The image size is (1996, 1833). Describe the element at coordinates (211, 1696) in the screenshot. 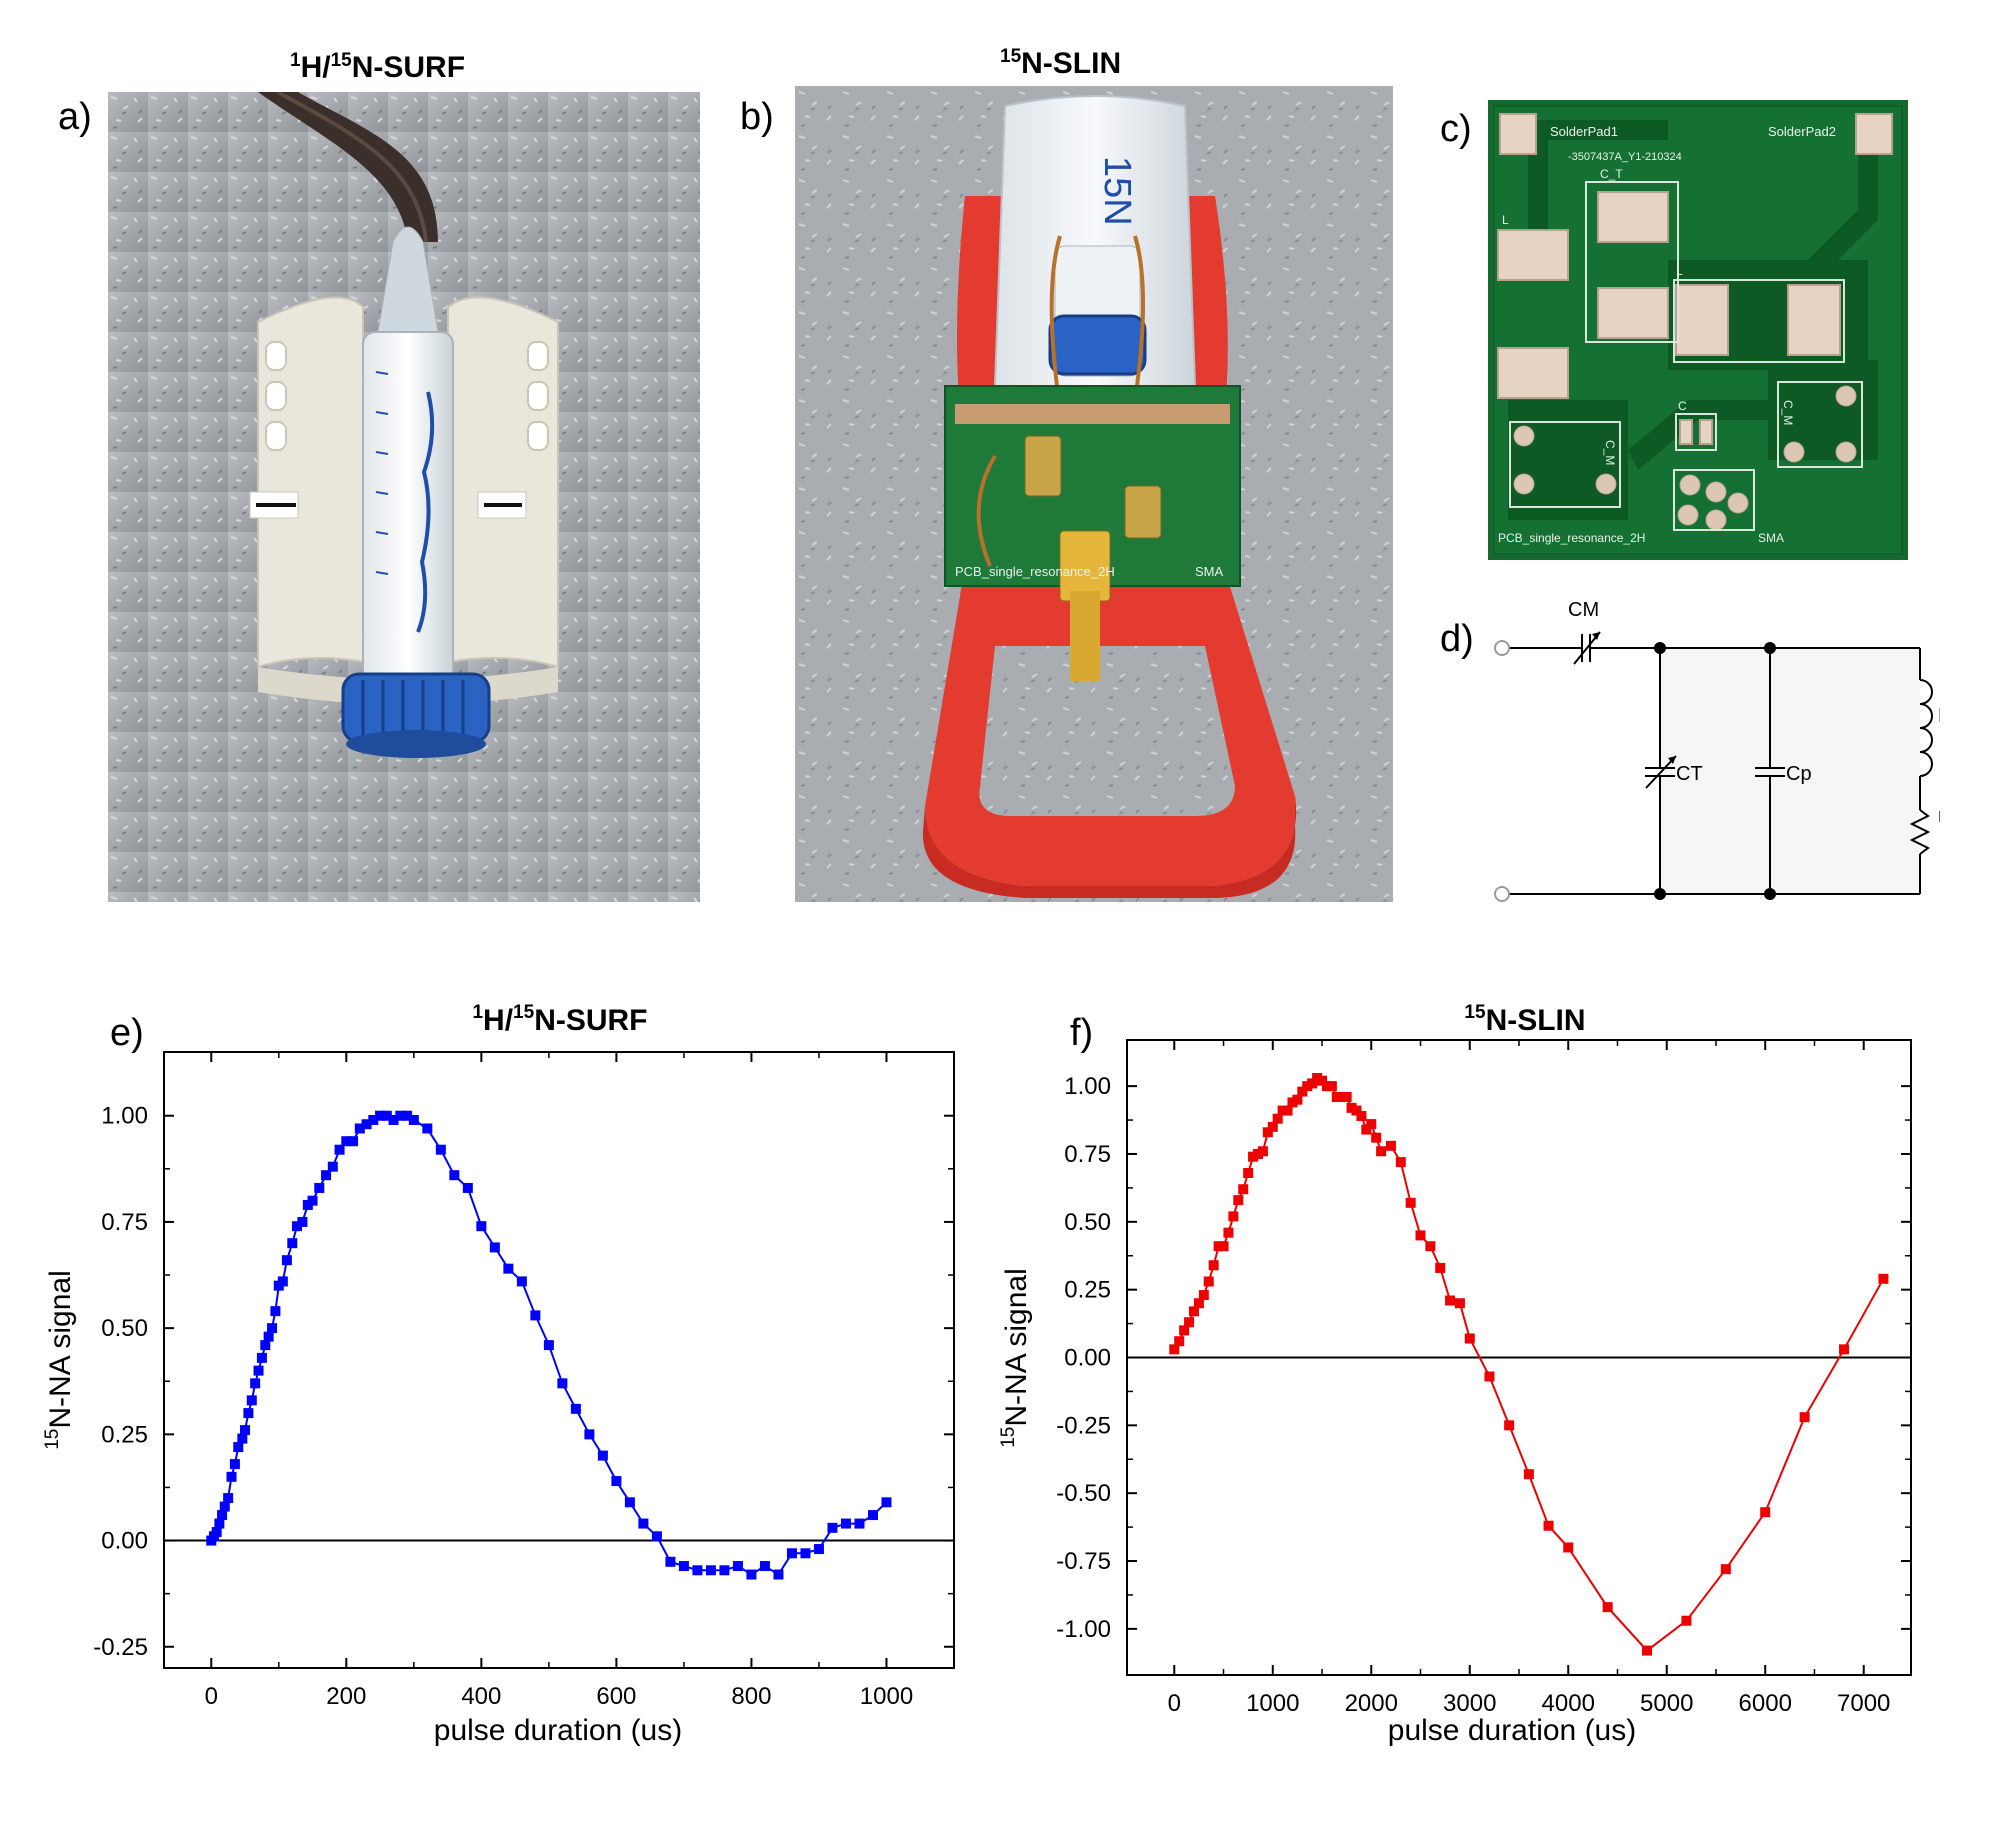

I see `e-xtick-label: 0` at that location.